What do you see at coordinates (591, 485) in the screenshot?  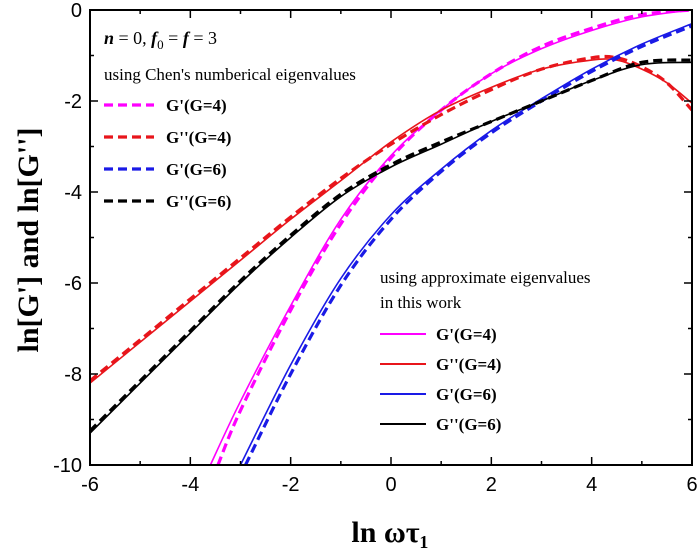 I see `x-tick-label: 4` at bounding box center [591, 485].